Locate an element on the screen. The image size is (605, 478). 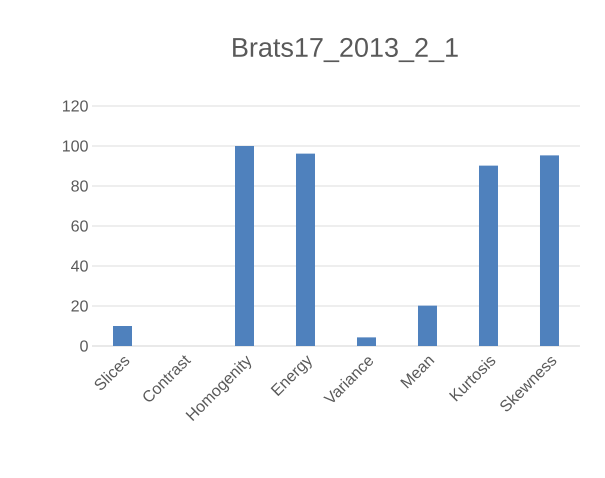
y-tick-label: 100 is located at coordinates (75, 146).